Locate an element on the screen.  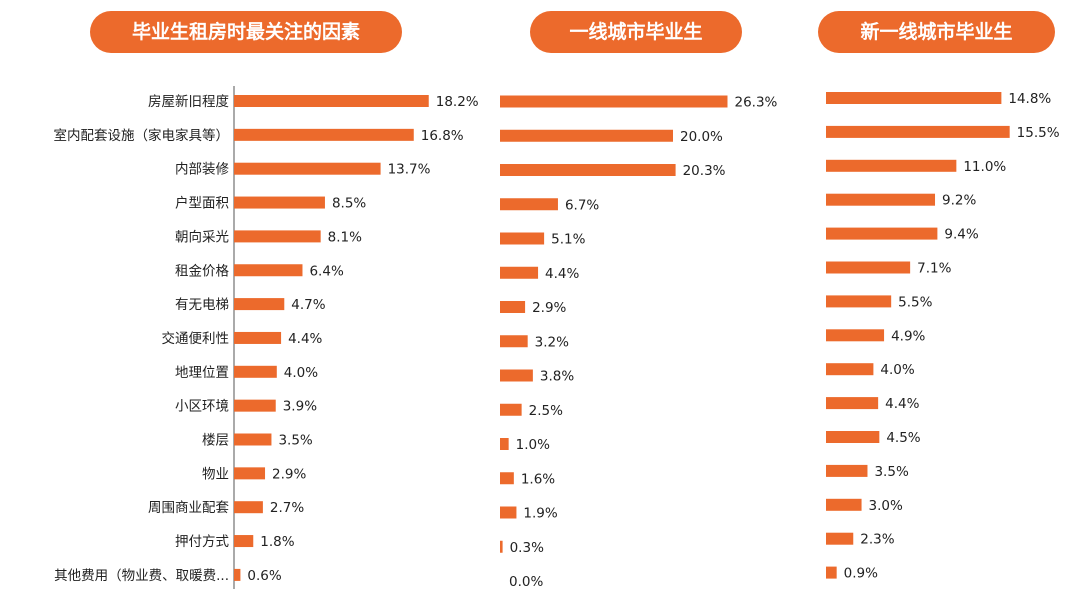
panel-title-tier1: 一线城市毕业生 is located at coordinates (636, 32).